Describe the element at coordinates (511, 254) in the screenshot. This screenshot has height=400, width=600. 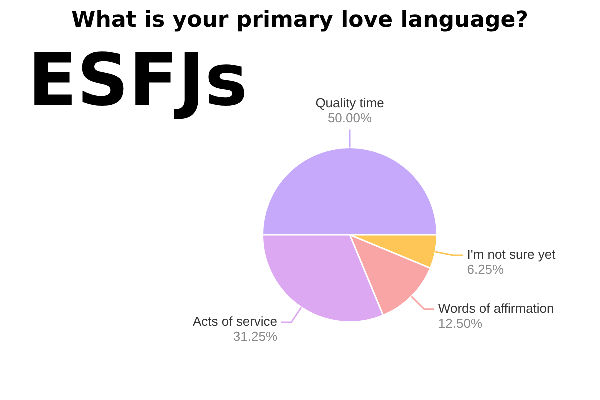
I see `slice-label: I'm not sure yet` at that location.